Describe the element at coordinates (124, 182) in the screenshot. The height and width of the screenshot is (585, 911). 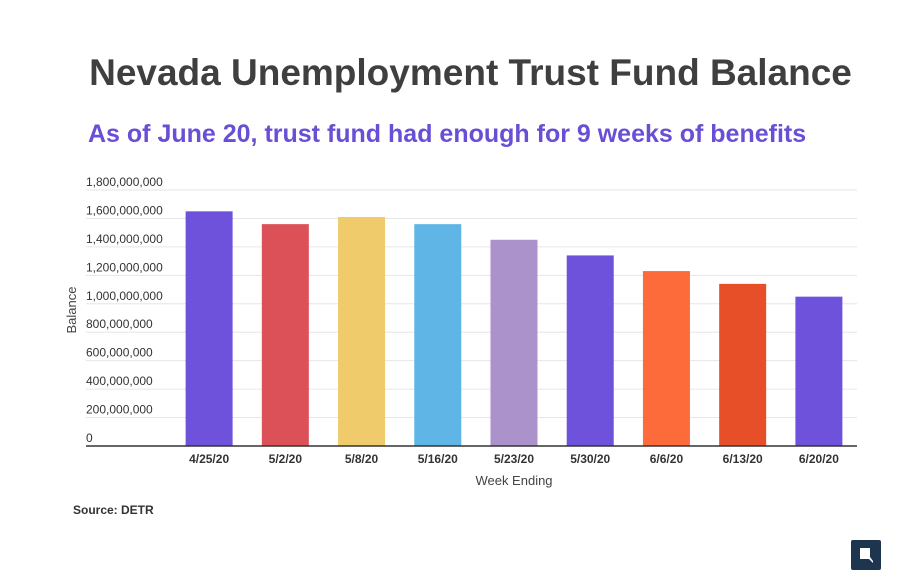
I see `y-tick-label: 1,800,000,000` at that location.